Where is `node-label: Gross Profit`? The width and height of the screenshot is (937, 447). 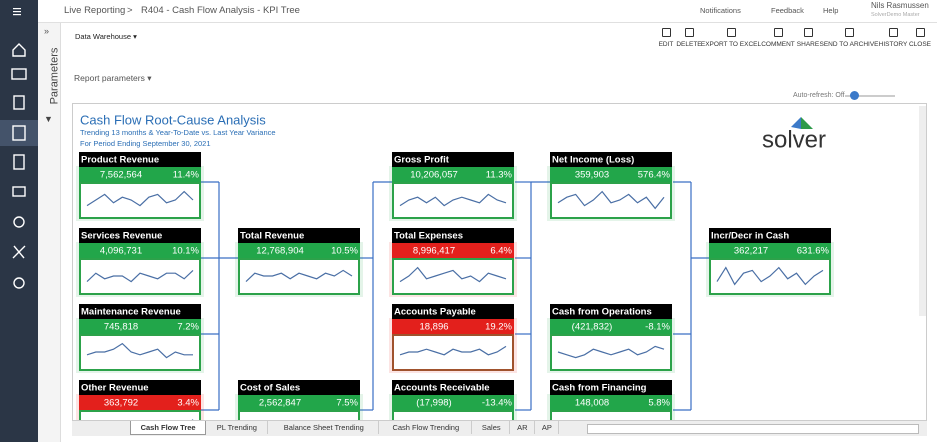
node-label: Gross Profit is located at coordinates (422, 160).